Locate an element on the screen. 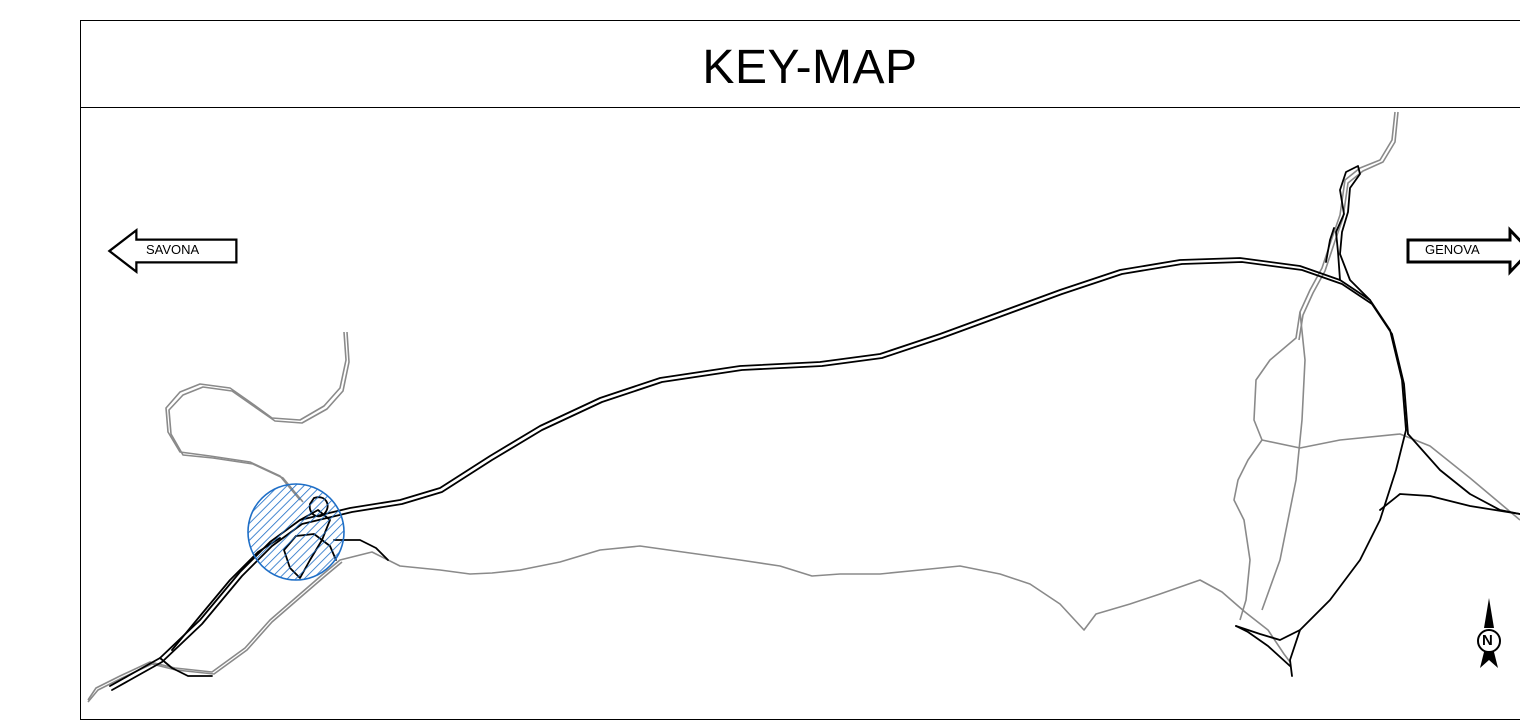 The height and width of the screenshot is (720, 1520). title-bar: KEY-MAP is located at coordinates (800, 64).